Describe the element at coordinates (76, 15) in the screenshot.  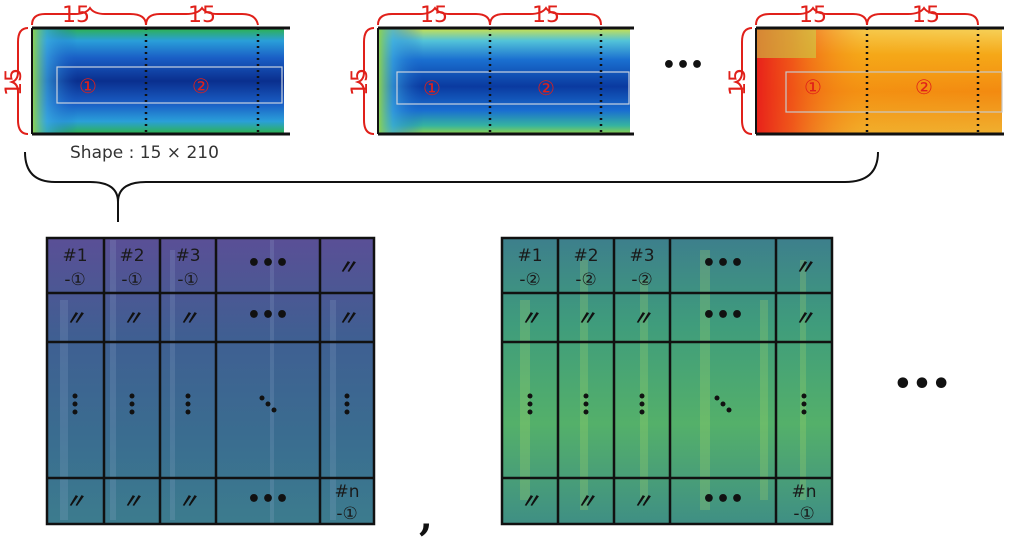
I see `width-label-1a: 15` at that location.